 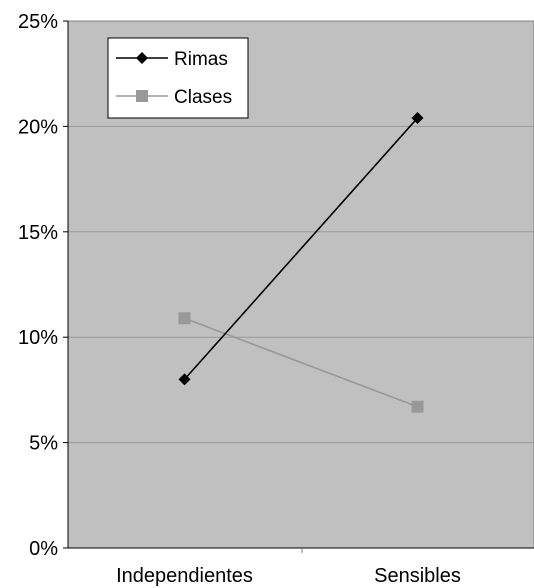 What do you see at coordinates (38, 127) in the screenshot?
I see `y-tick-label: 20%` at bounding box center [38, 127].